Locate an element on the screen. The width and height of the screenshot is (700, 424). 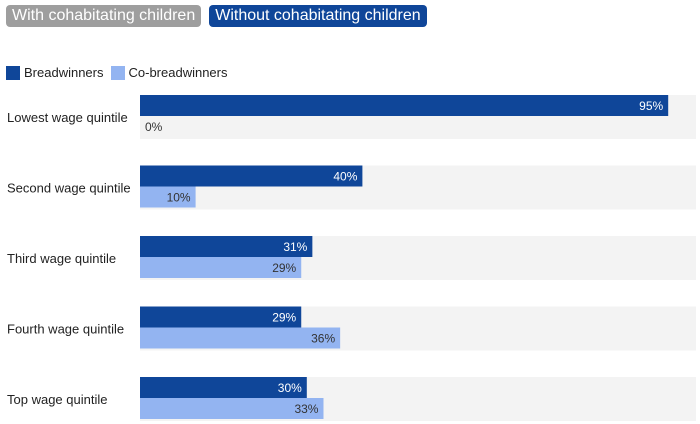
legend-swatch-breadwinners is located at coordinates (13, 72).